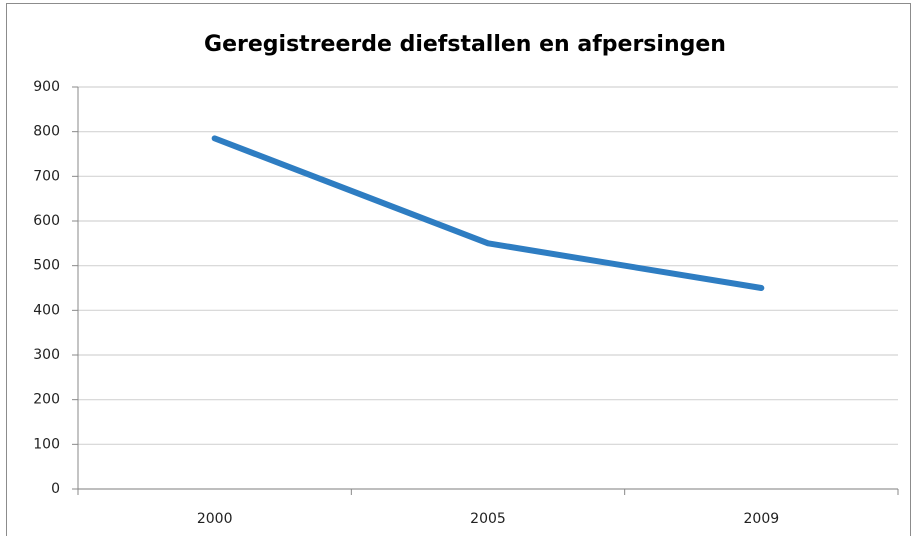 Image resolution: width=915 pixels, height=536 pixels. Describe the element at coordinates (46, 176) in the screenshot. I see `y-tick-label: 700` at that location.